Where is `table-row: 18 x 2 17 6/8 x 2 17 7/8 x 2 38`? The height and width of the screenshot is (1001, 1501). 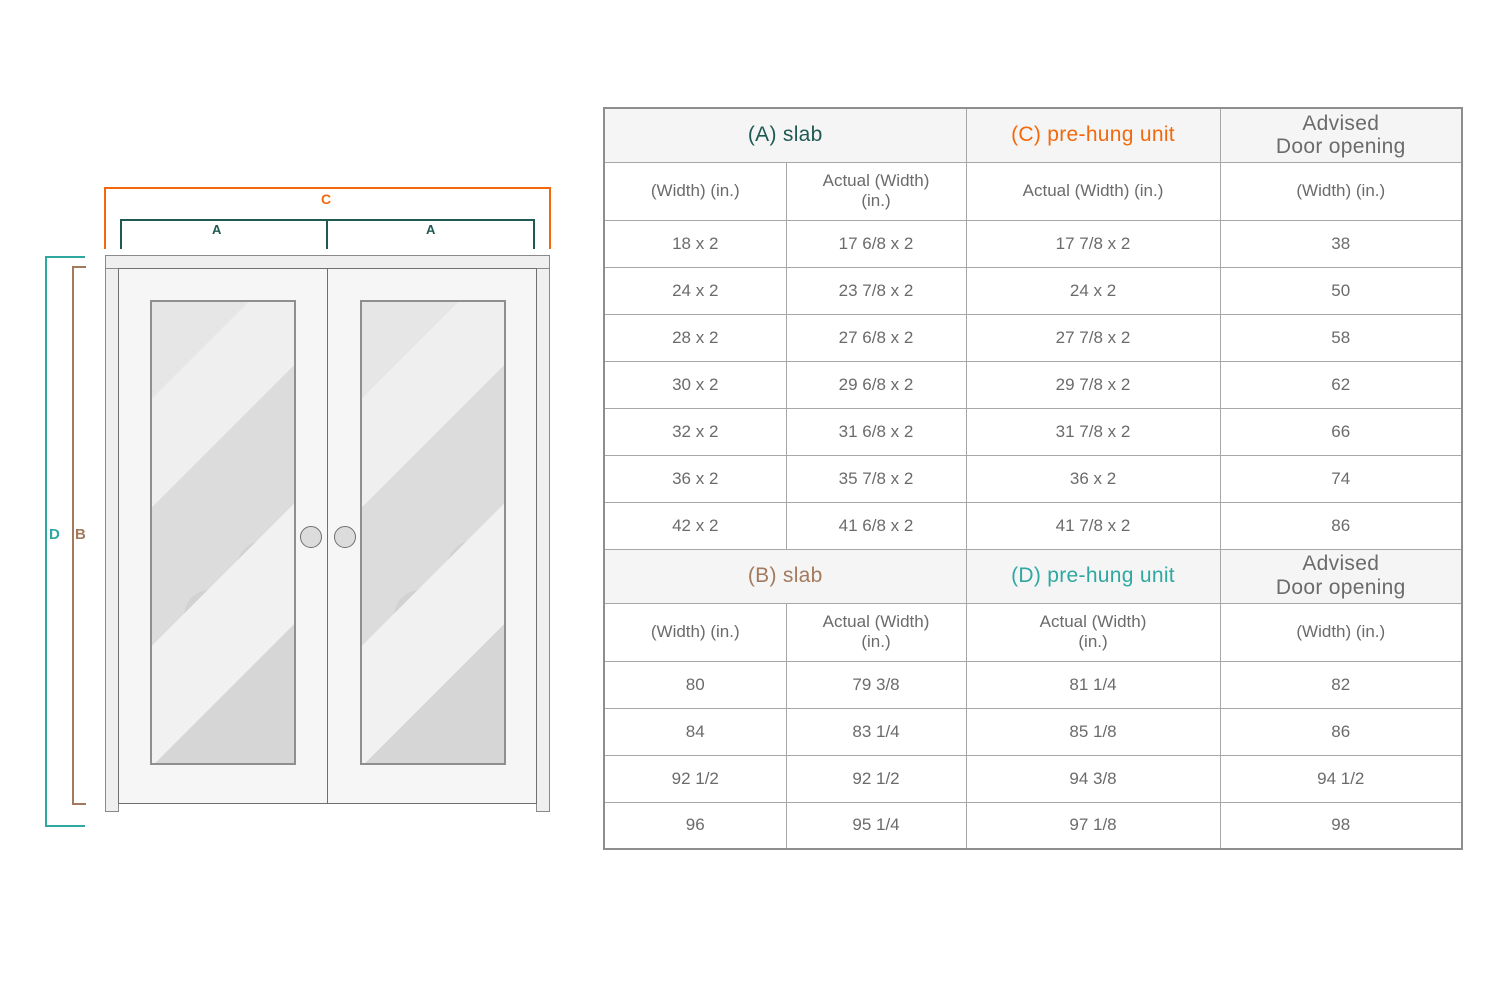
table-row: 18 x 2 17 6/8 x 2 17 7/8 x 2 38 is located at coordinates (1033, 243).